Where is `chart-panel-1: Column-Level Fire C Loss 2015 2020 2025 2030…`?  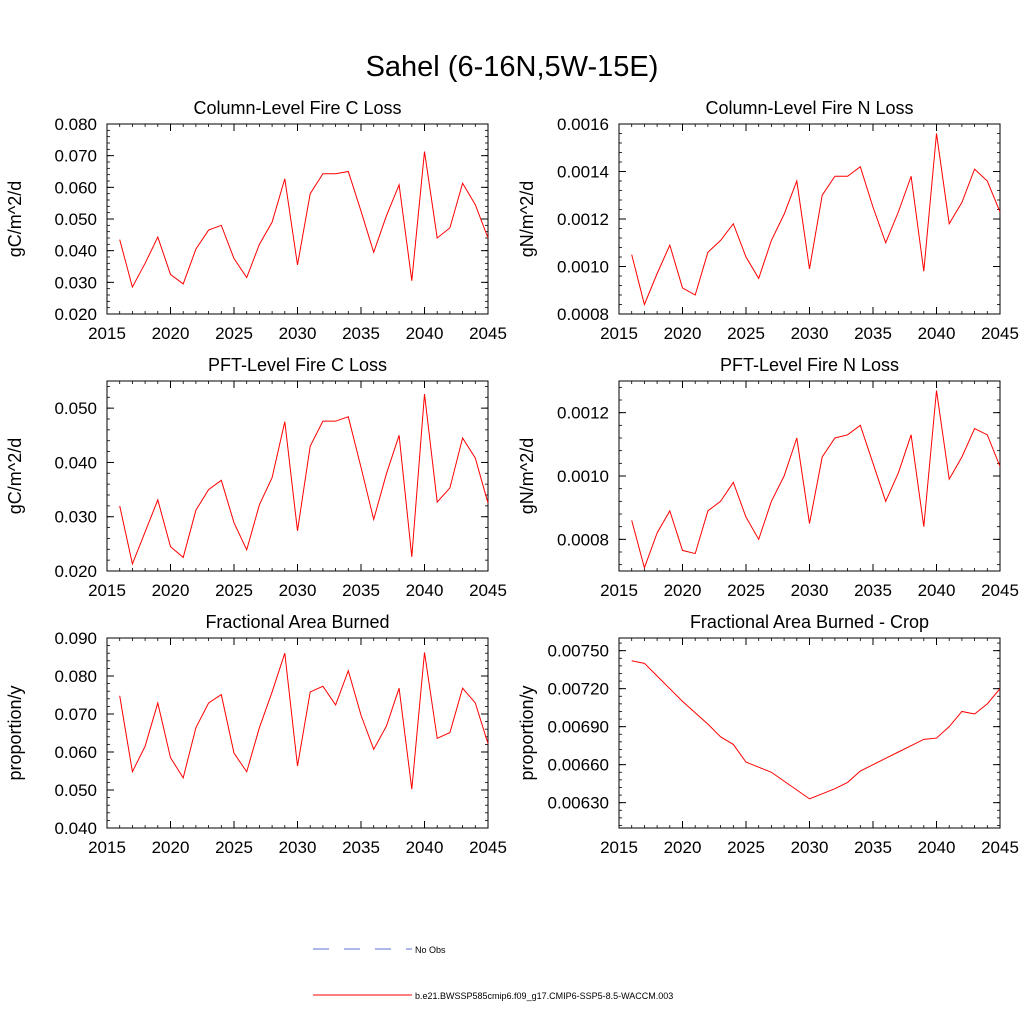
chart-panel-1: Column-Level Fire C Loss 2015 2020 2025 2030… is located at coordinates (256, 220).